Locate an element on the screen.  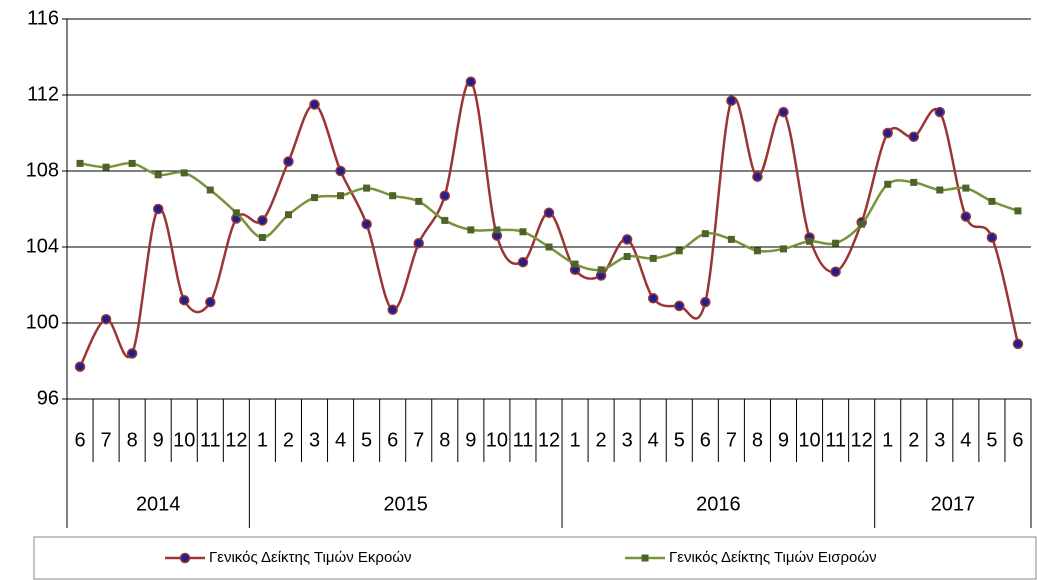
legend-label: Γενικός Δείκτης Τιμών Εισροών is located at coordinates (773, 557).